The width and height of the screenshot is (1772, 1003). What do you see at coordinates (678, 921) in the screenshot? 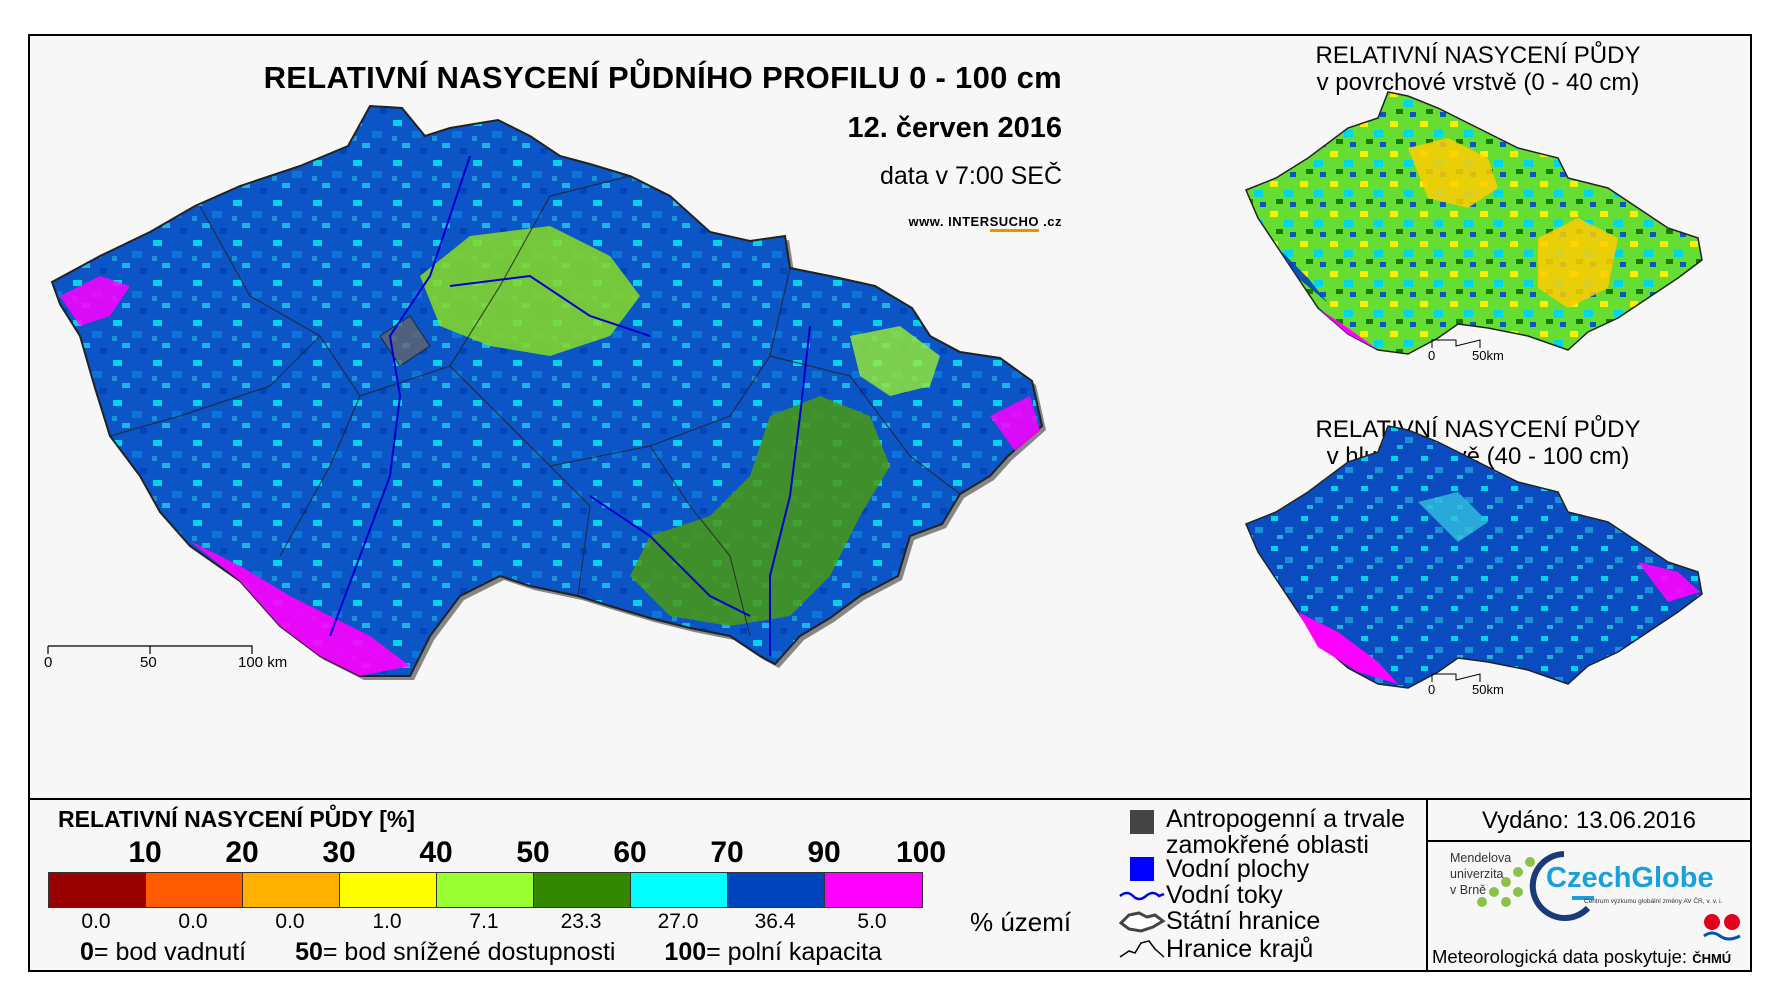
I see `area-share: 27.0` at bounding box center [678, 921].